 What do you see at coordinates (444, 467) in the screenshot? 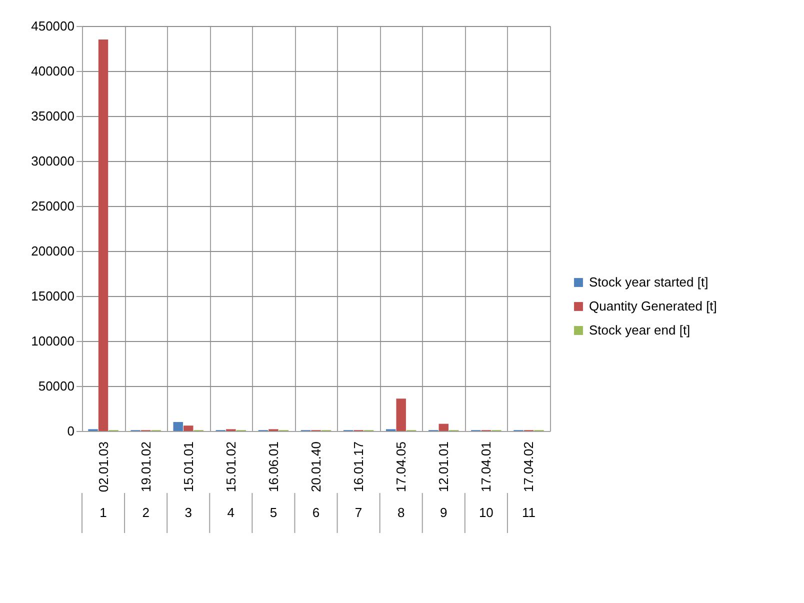
I see `x-tick-label: 12.01.01` at bounding box center [444, 467].